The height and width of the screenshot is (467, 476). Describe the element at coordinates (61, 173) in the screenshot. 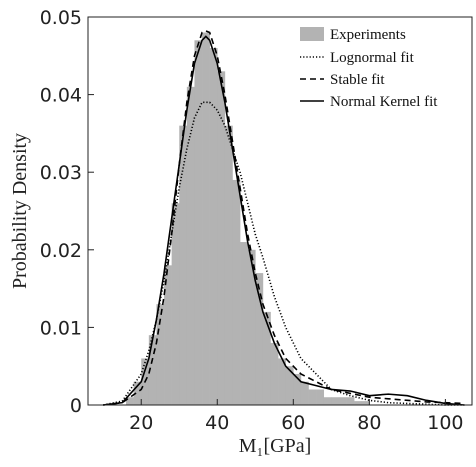

I see `y-tick-label: 0.03` at that location.